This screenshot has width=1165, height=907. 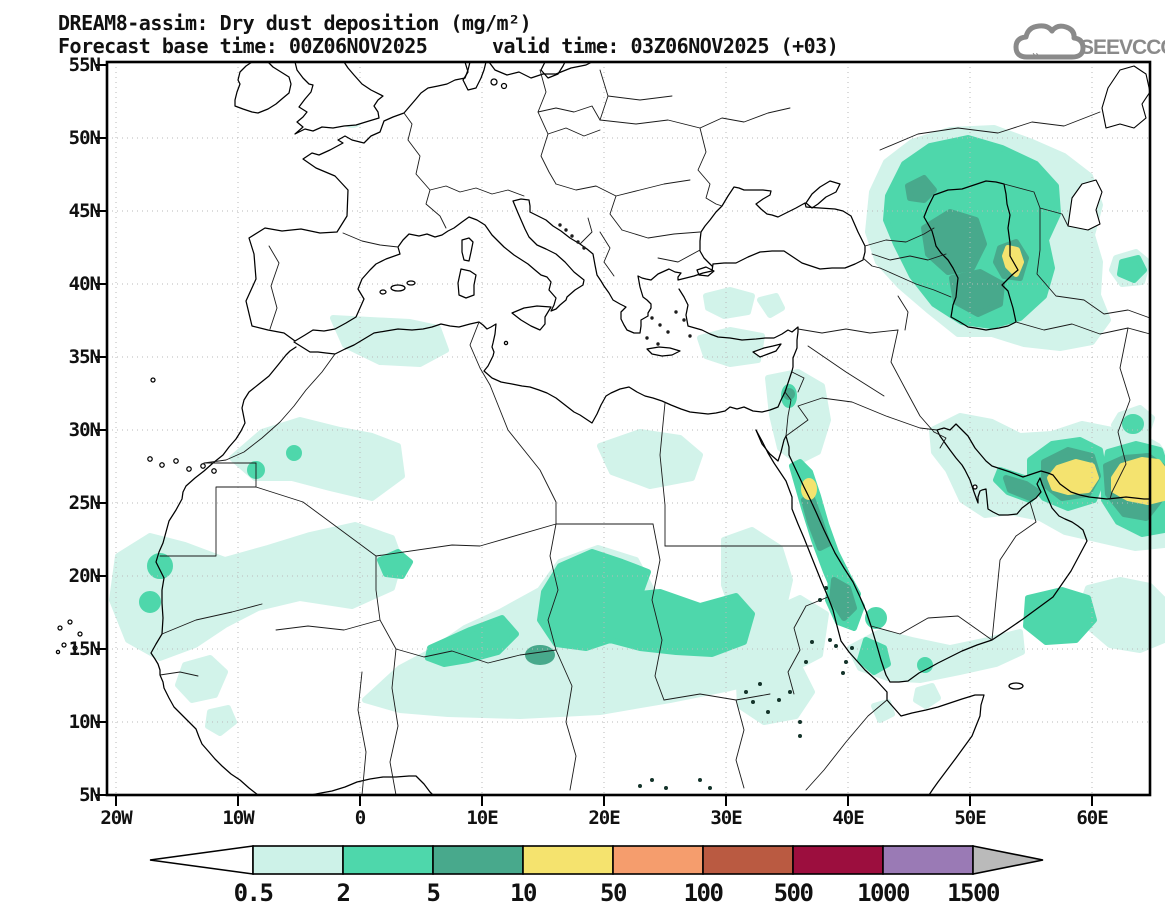 I want to click on colorbar-tick-label: 10, so click(x=523, y=893).